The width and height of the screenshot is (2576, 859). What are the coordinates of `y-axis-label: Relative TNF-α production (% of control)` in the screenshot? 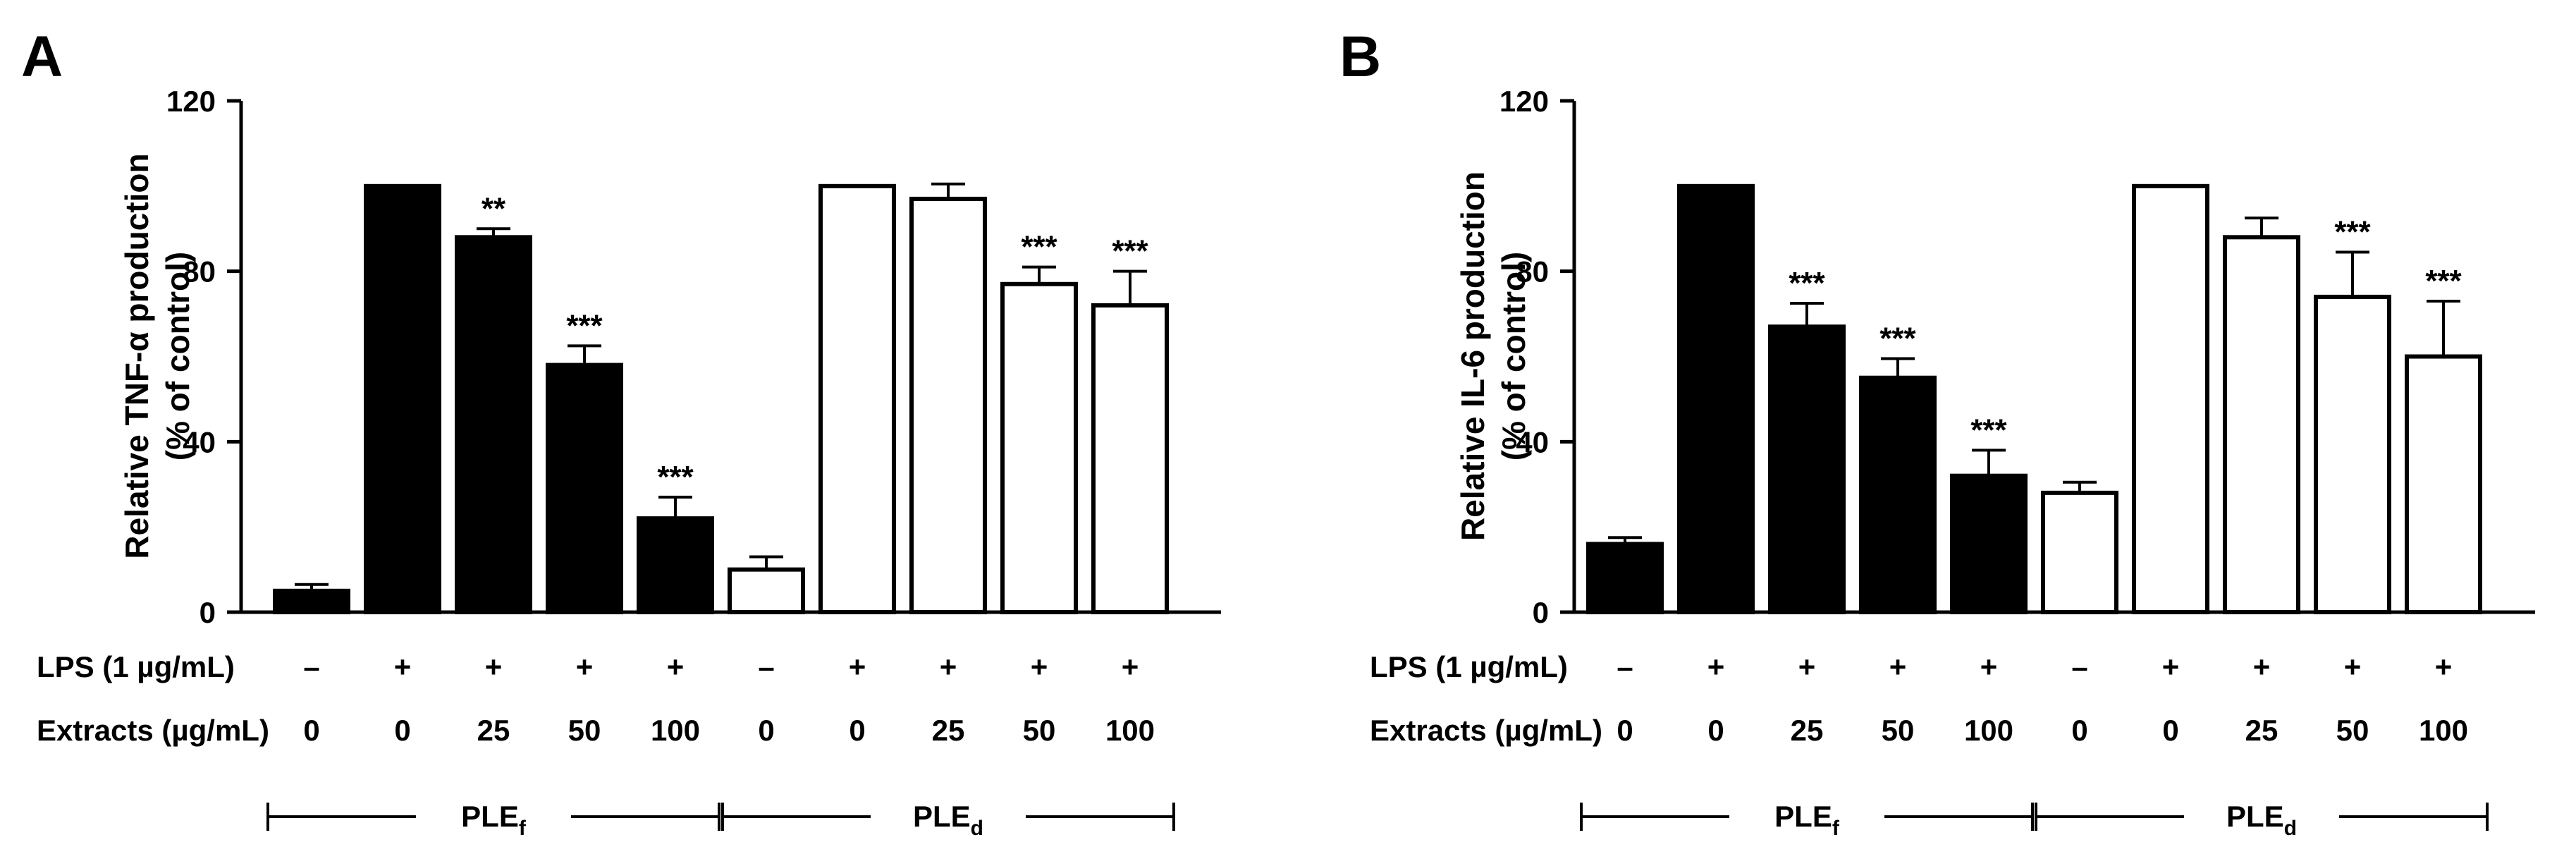 It's located at (157, 356).